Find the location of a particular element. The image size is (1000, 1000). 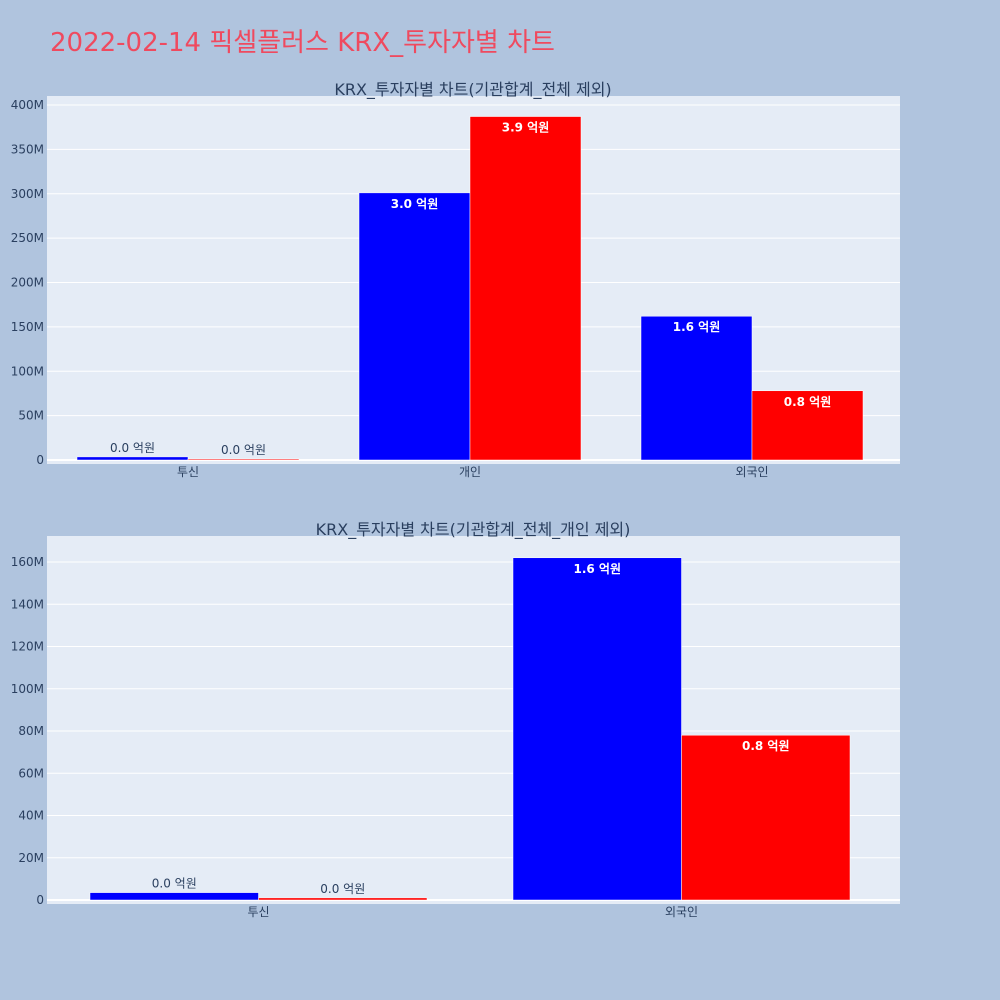

y-tick-label: 40M is located at coordinates (31, 816).